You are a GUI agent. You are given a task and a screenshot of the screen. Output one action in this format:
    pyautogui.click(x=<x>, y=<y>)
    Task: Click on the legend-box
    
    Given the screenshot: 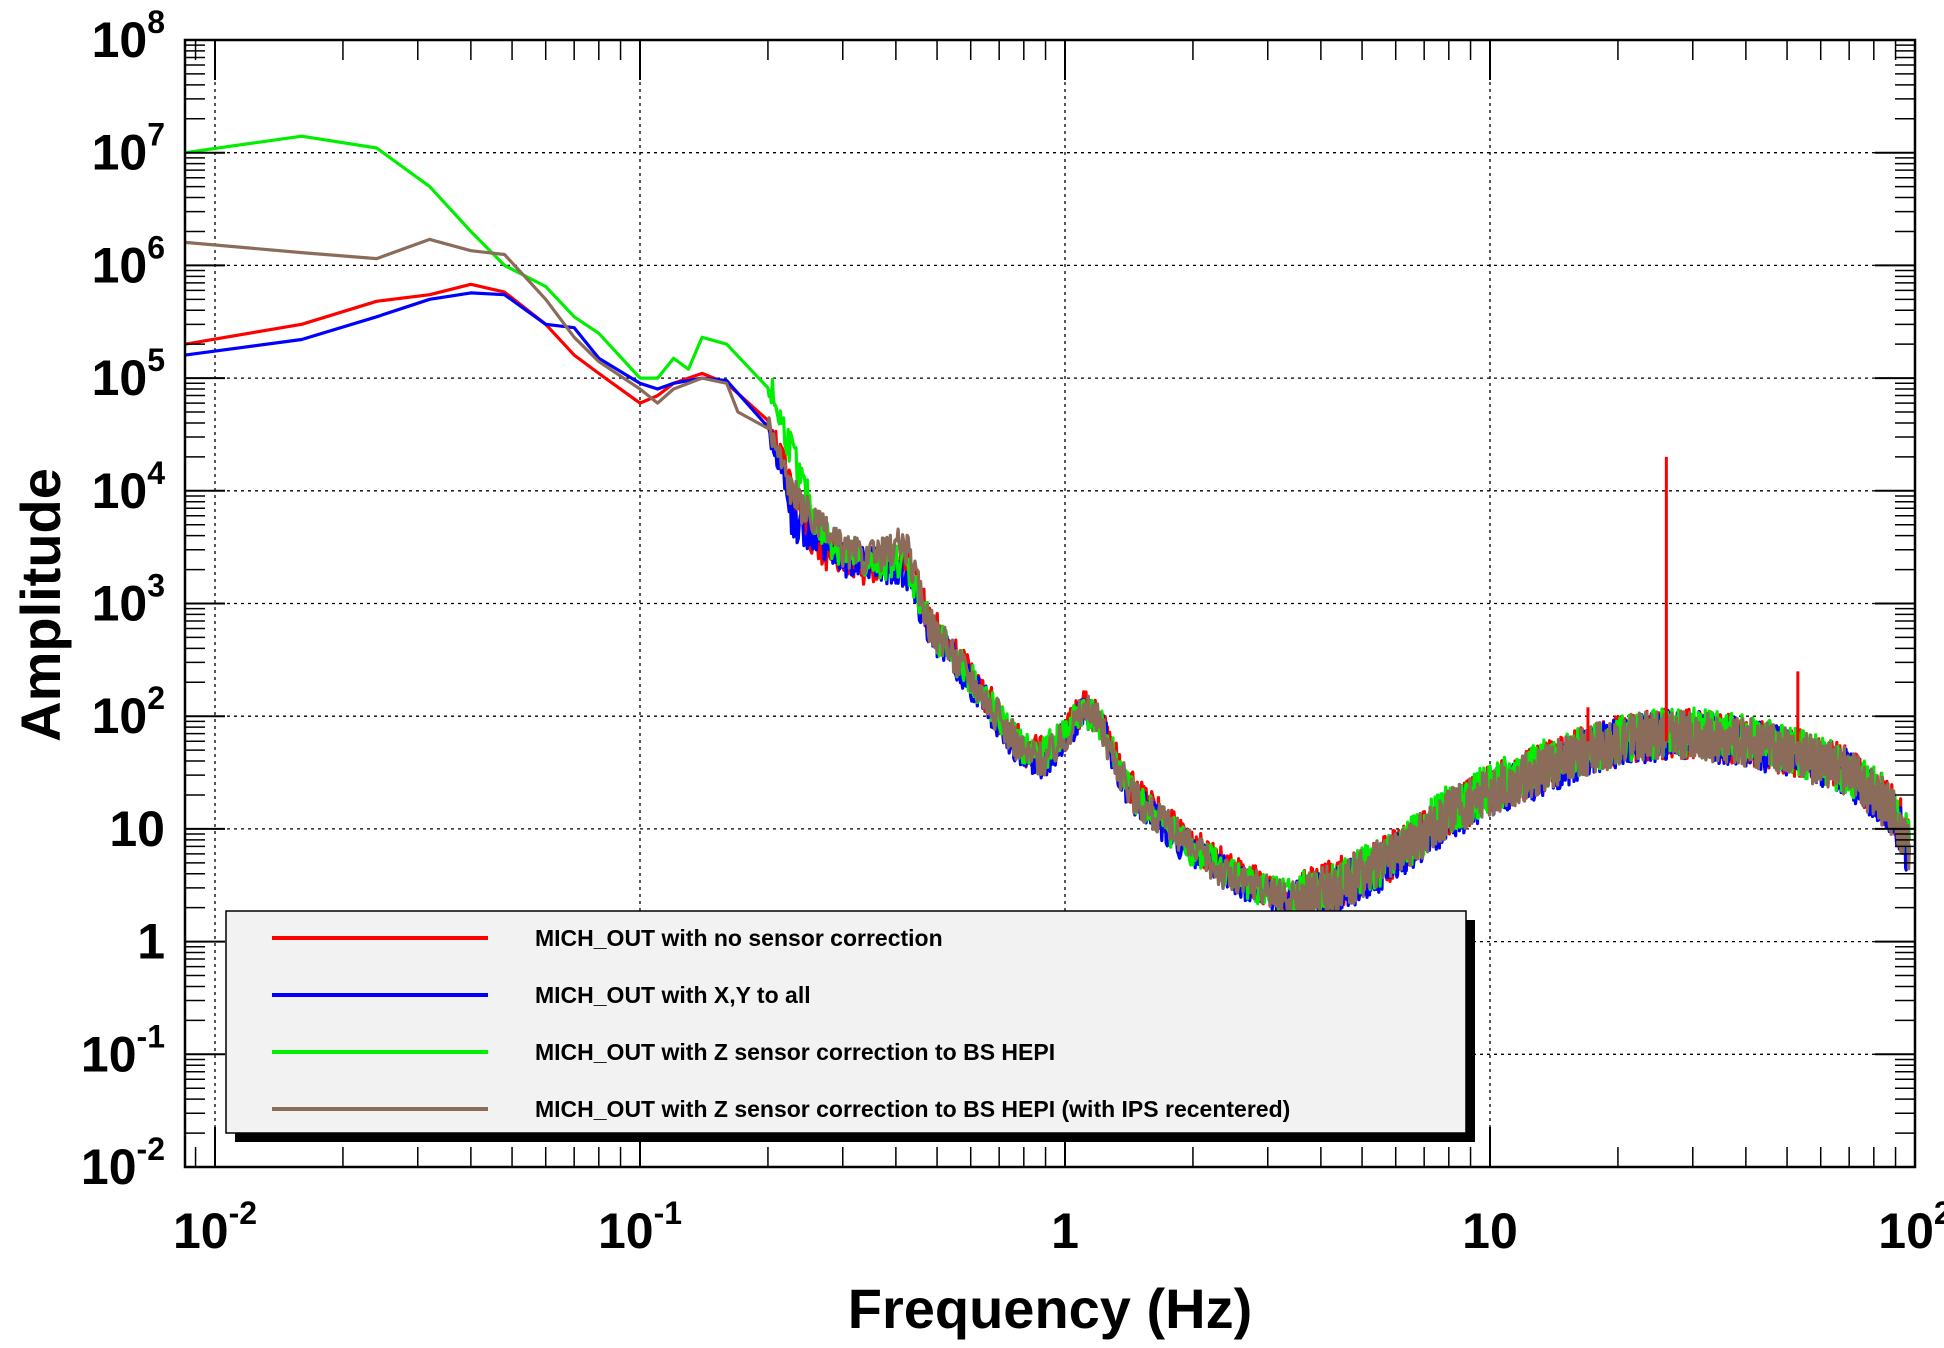 What is the action you would take?
    pyautogui.click(x=846, y=1022)
    